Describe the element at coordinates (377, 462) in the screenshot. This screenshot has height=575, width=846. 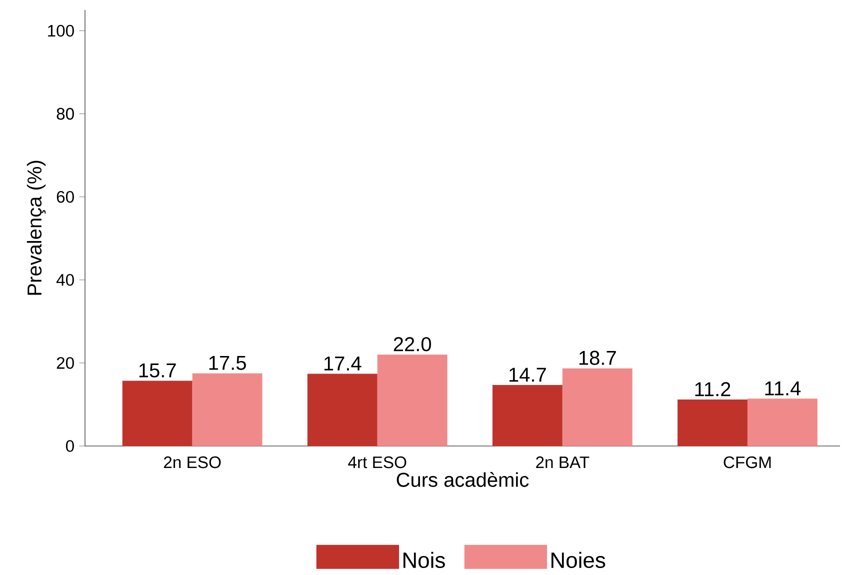
I see `x-tick-label: 4rt ESO` at that location.